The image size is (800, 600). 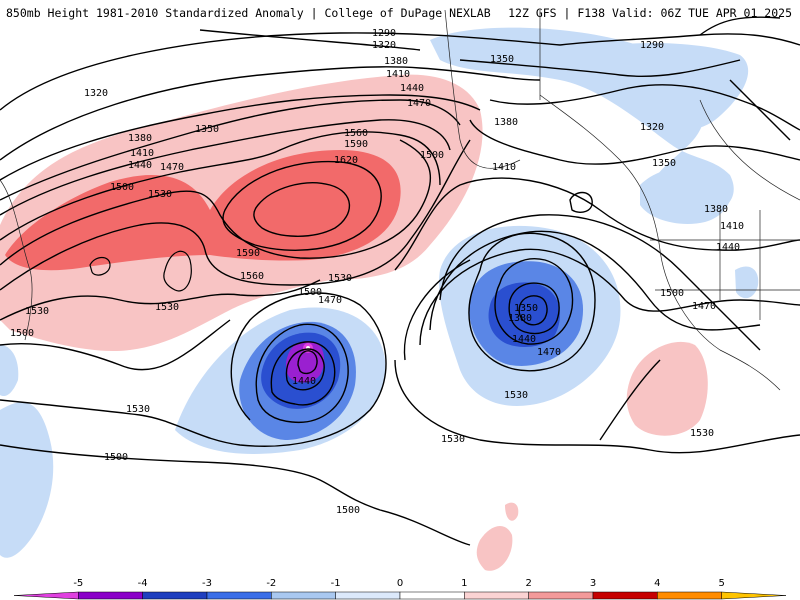 I want to click on colorbar-tick-label: -5, so click(x=78, y=583).